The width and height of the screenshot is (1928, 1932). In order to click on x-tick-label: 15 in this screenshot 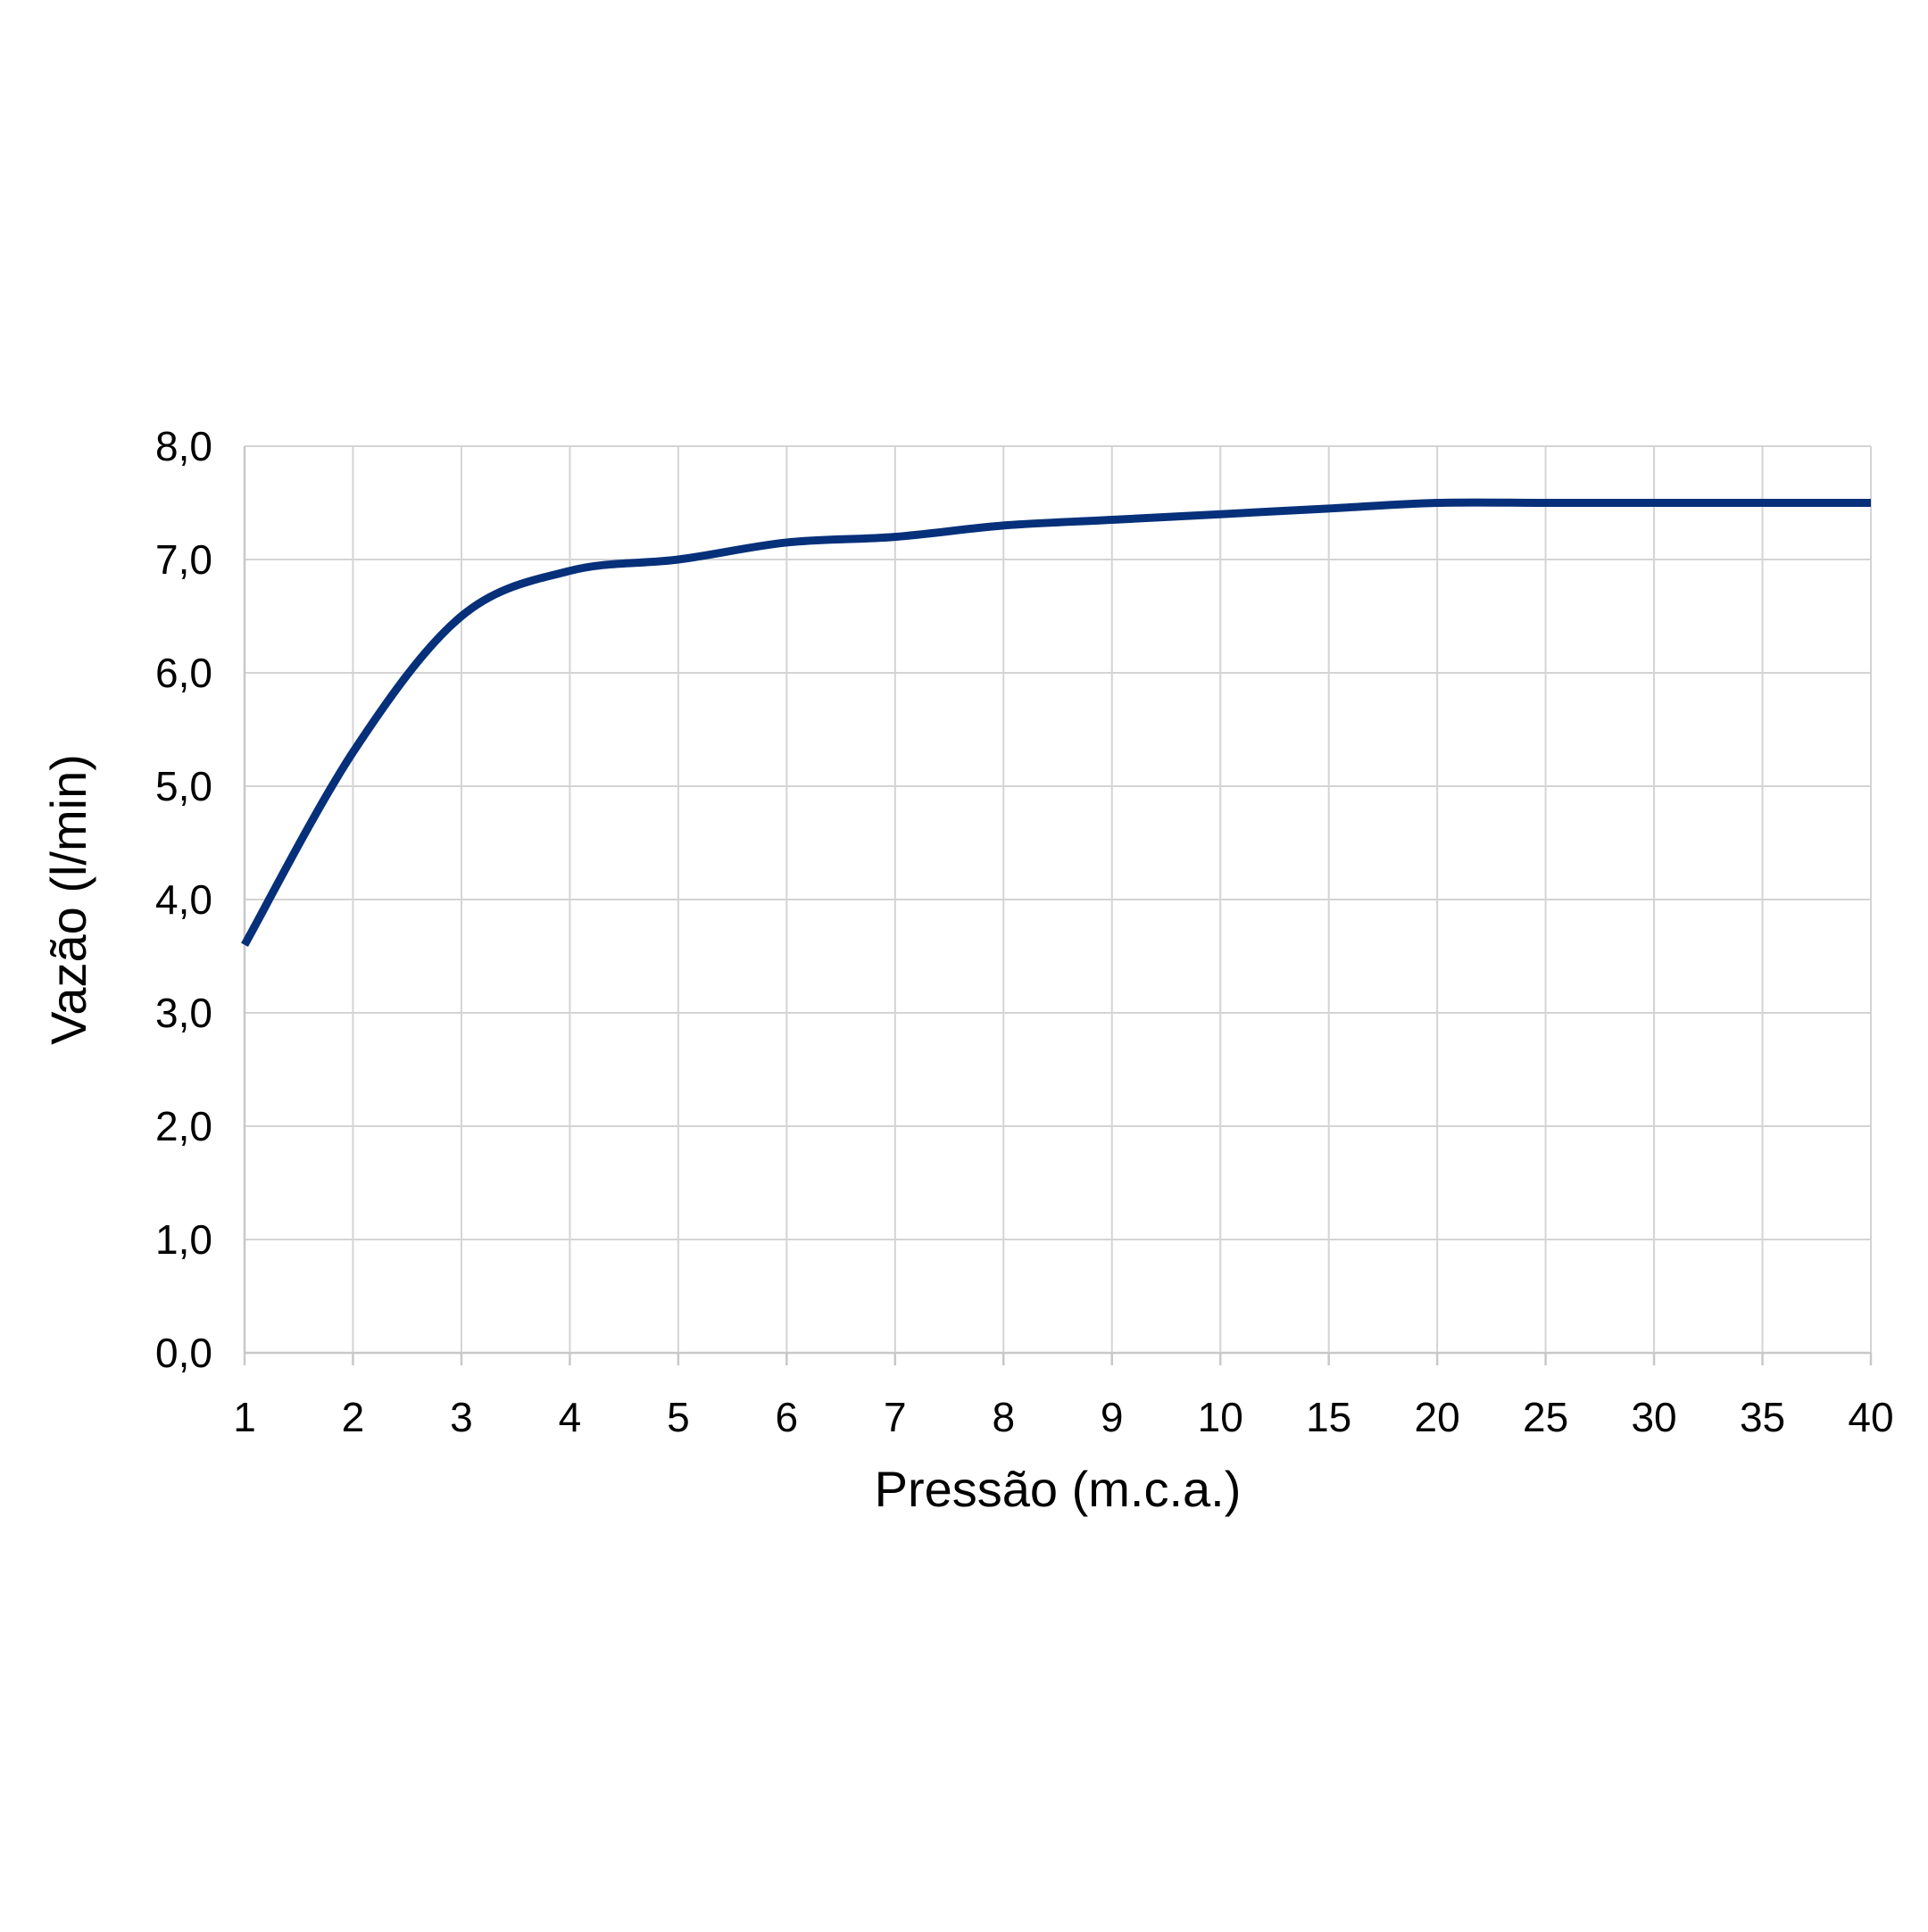, I will do `click(1328, 1417)`.